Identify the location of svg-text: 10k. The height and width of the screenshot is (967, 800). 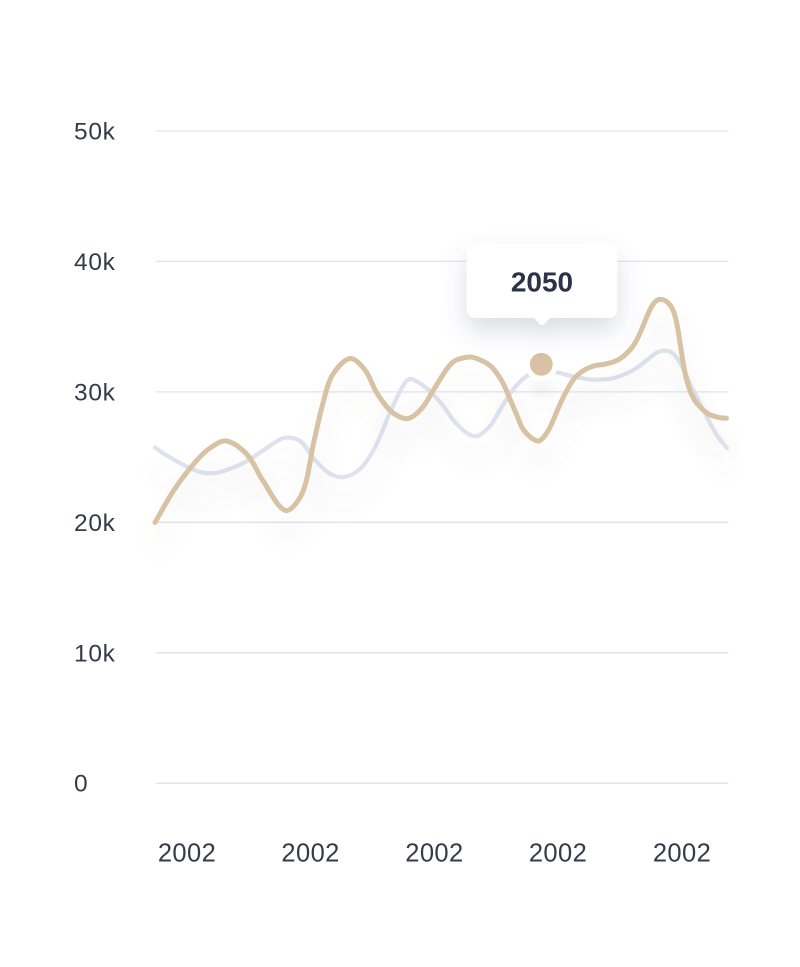
(95, 653).